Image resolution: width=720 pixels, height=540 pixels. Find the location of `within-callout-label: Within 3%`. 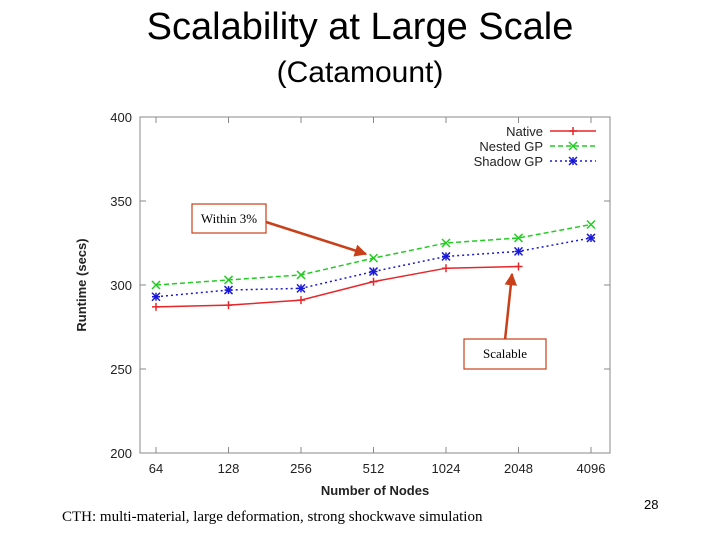

within-callout-label: Within 3% is located at coordinates (229, 218).